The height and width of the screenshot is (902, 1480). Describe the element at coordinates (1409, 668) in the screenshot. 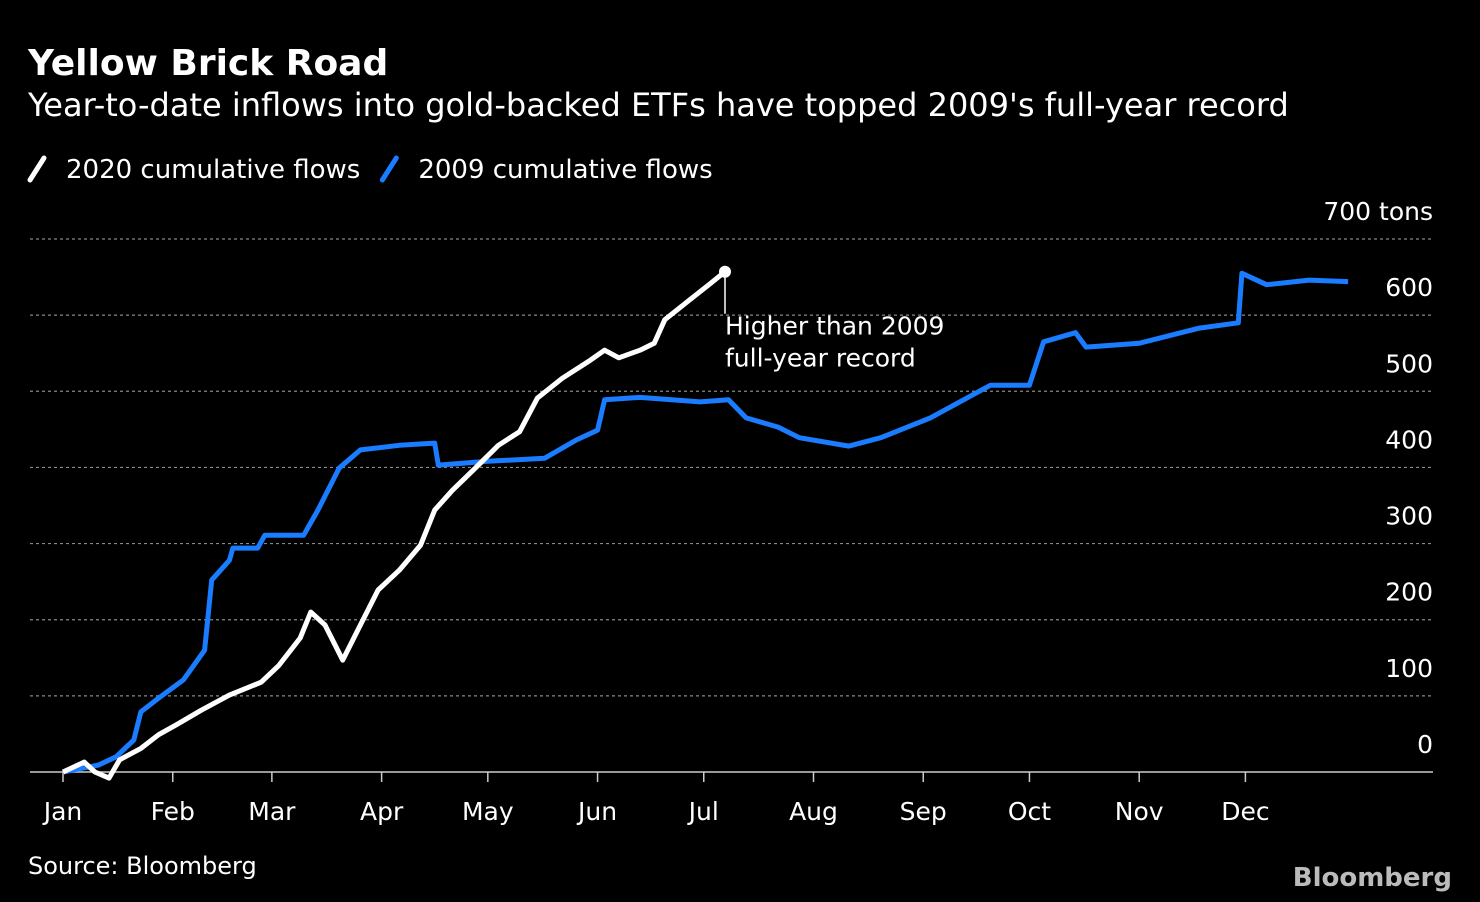

I see `y-tick-label: 100` at that location.